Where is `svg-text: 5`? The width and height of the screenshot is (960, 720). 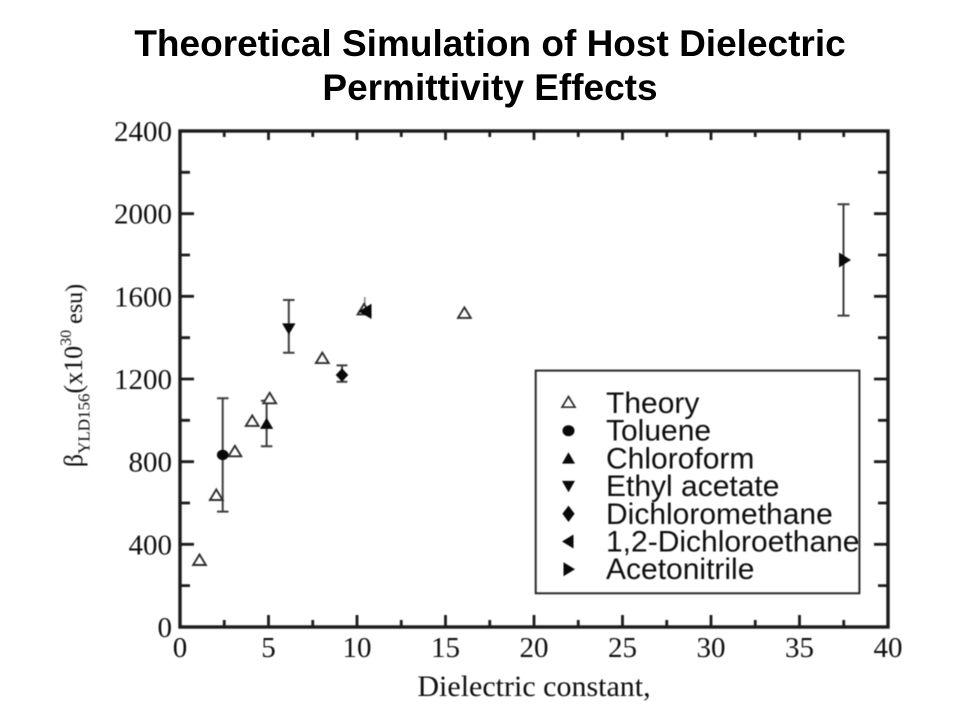 svg-text: 5 is located at coordinates (268, 648).